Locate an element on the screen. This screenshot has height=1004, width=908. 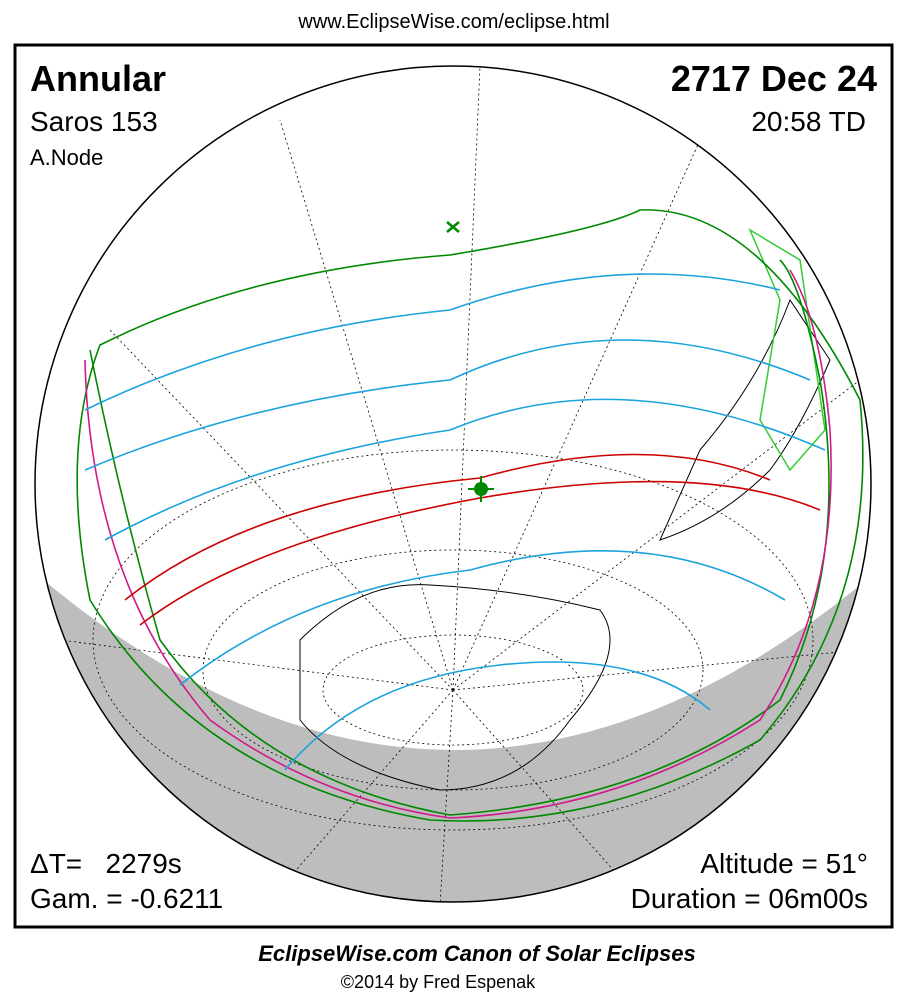
url: www.EclipseWise.com/eclipse.html is located at coordinates (453, 22).